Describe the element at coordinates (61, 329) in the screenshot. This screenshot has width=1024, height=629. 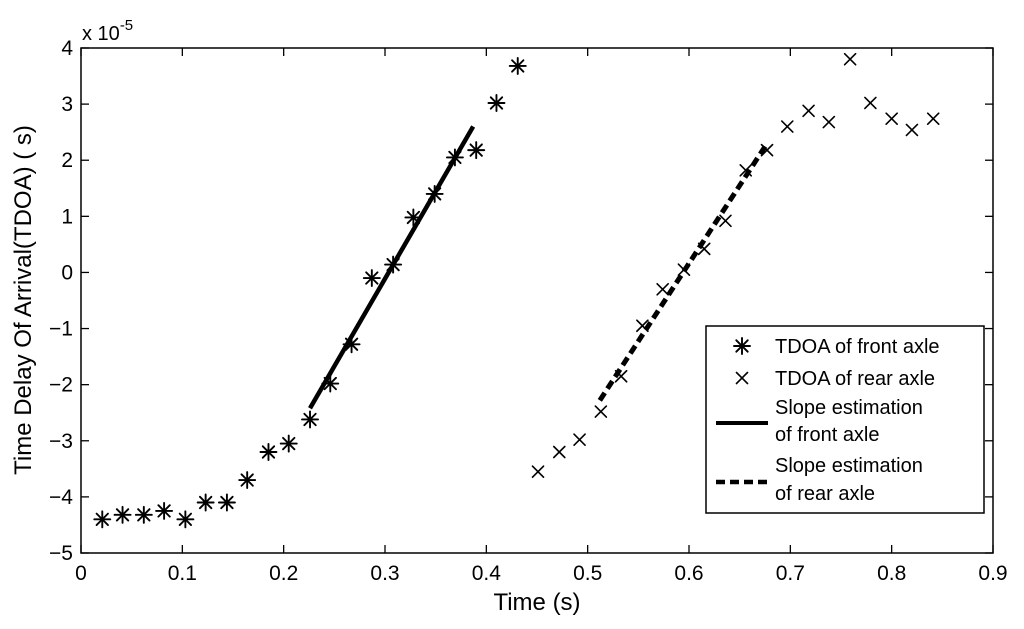
I see `y-tick-label: −1` at that location.